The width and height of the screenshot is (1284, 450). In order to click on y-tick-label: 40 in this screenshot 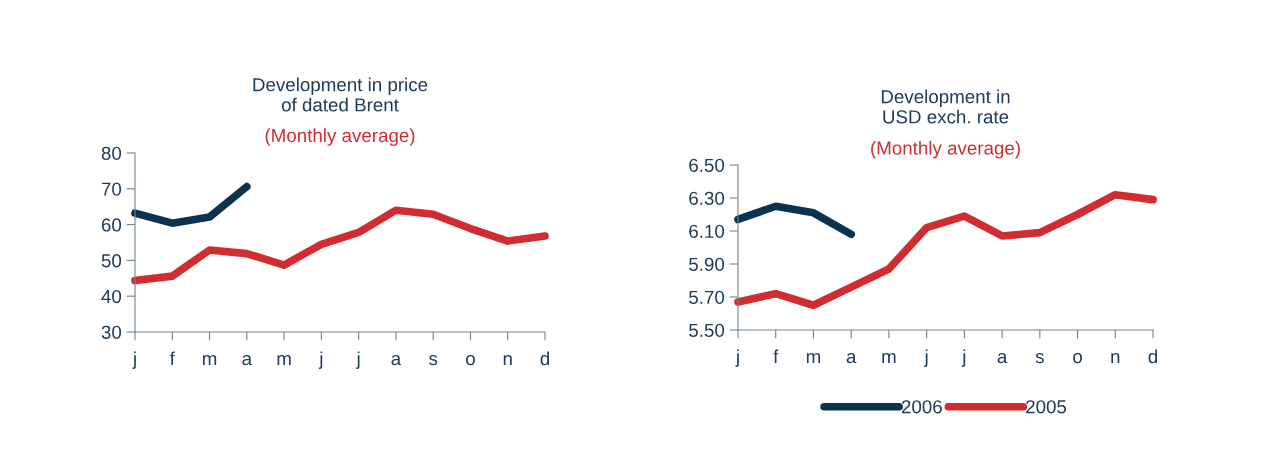, I will do `click(111, 296)`.